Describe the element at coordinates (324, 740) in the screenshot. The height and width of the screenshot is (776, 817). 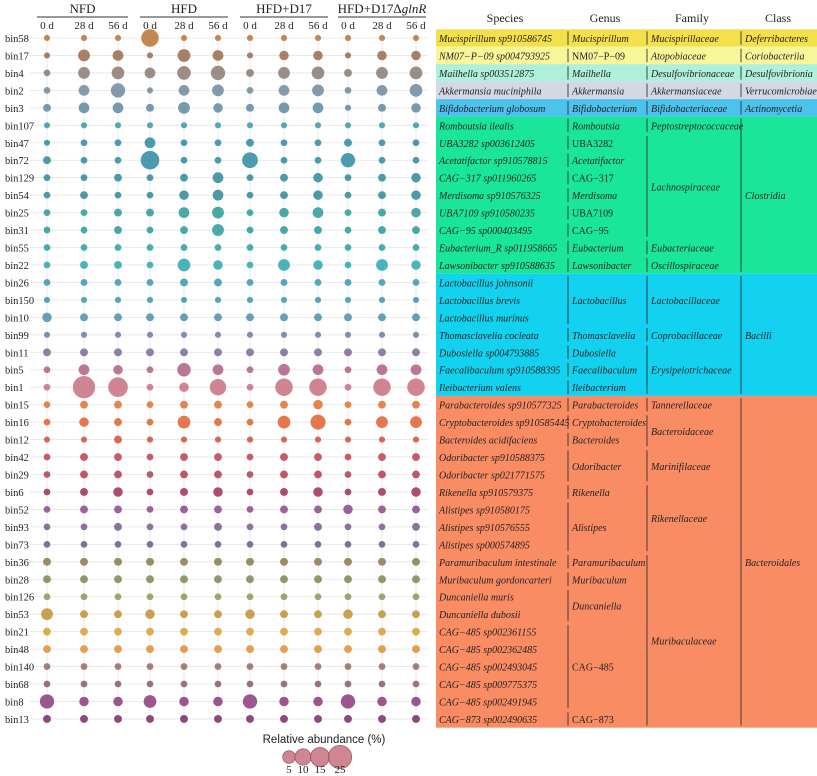
I see `legend-title: Relative abundance (%)` at that location.